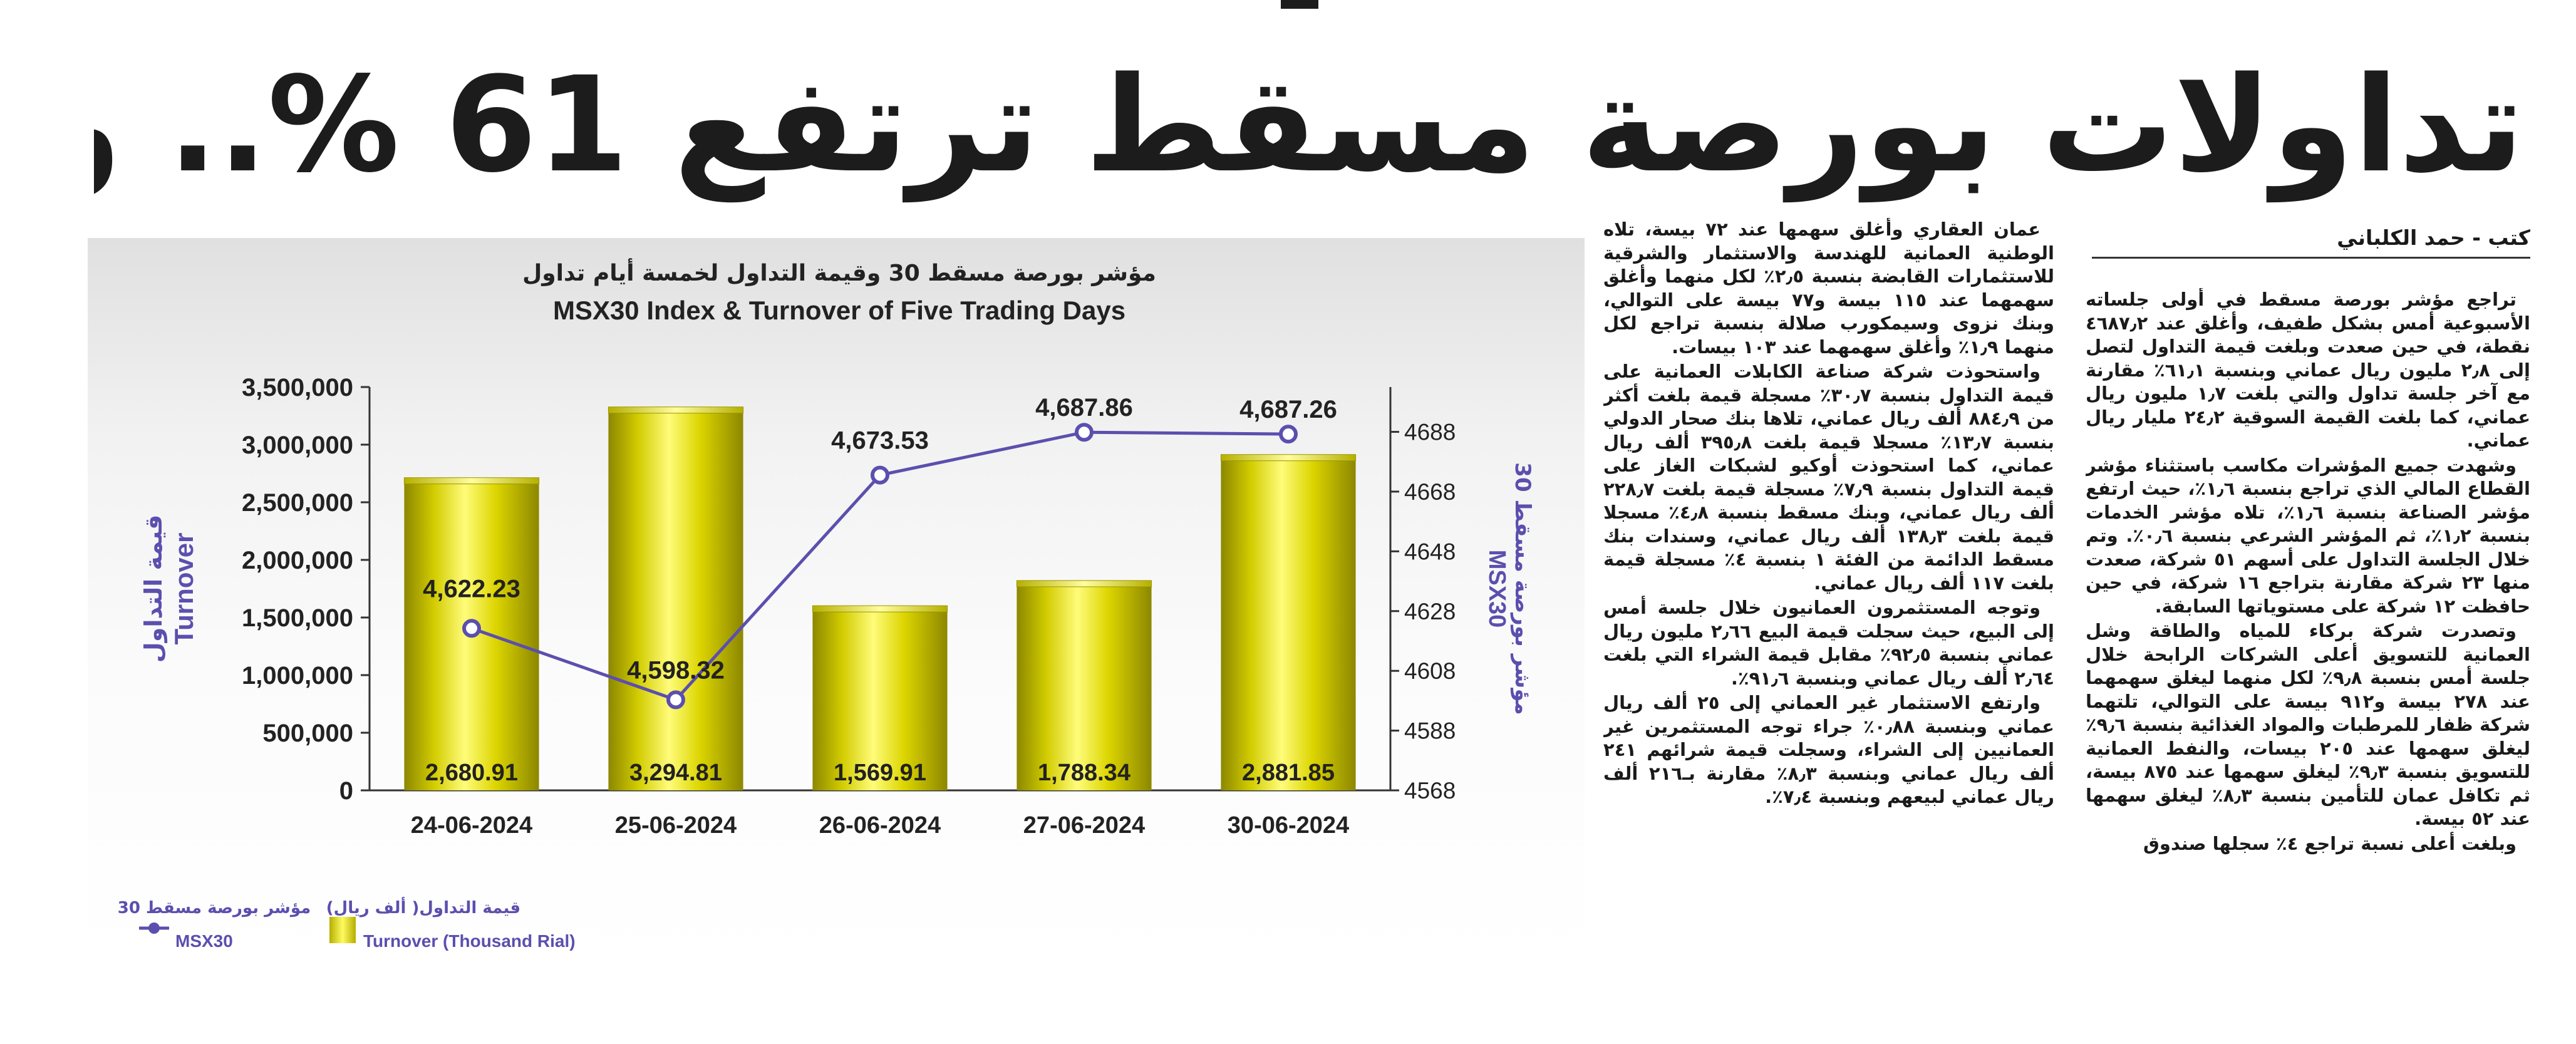  I want to click on x-tick-label: 24-06-2024, so click(471, 825).